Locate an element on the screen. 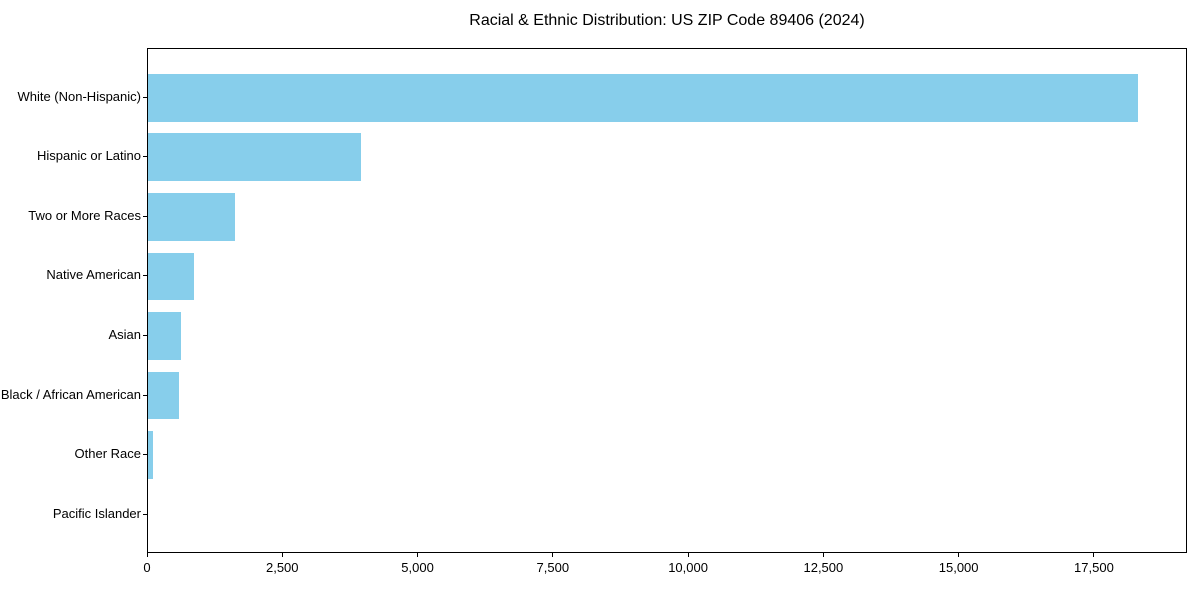 This screenshot has width=1200, height=600. bar-native-american is located at coordinates (171, 276).